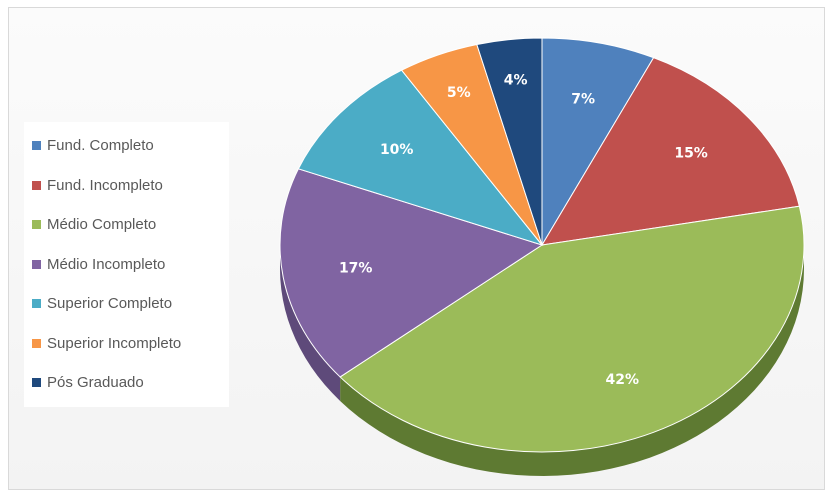 The width and height of the screenshot is (831, 499). I want to click on legend-label-pos-graduado: Pós Graduado, so click(95, 382).